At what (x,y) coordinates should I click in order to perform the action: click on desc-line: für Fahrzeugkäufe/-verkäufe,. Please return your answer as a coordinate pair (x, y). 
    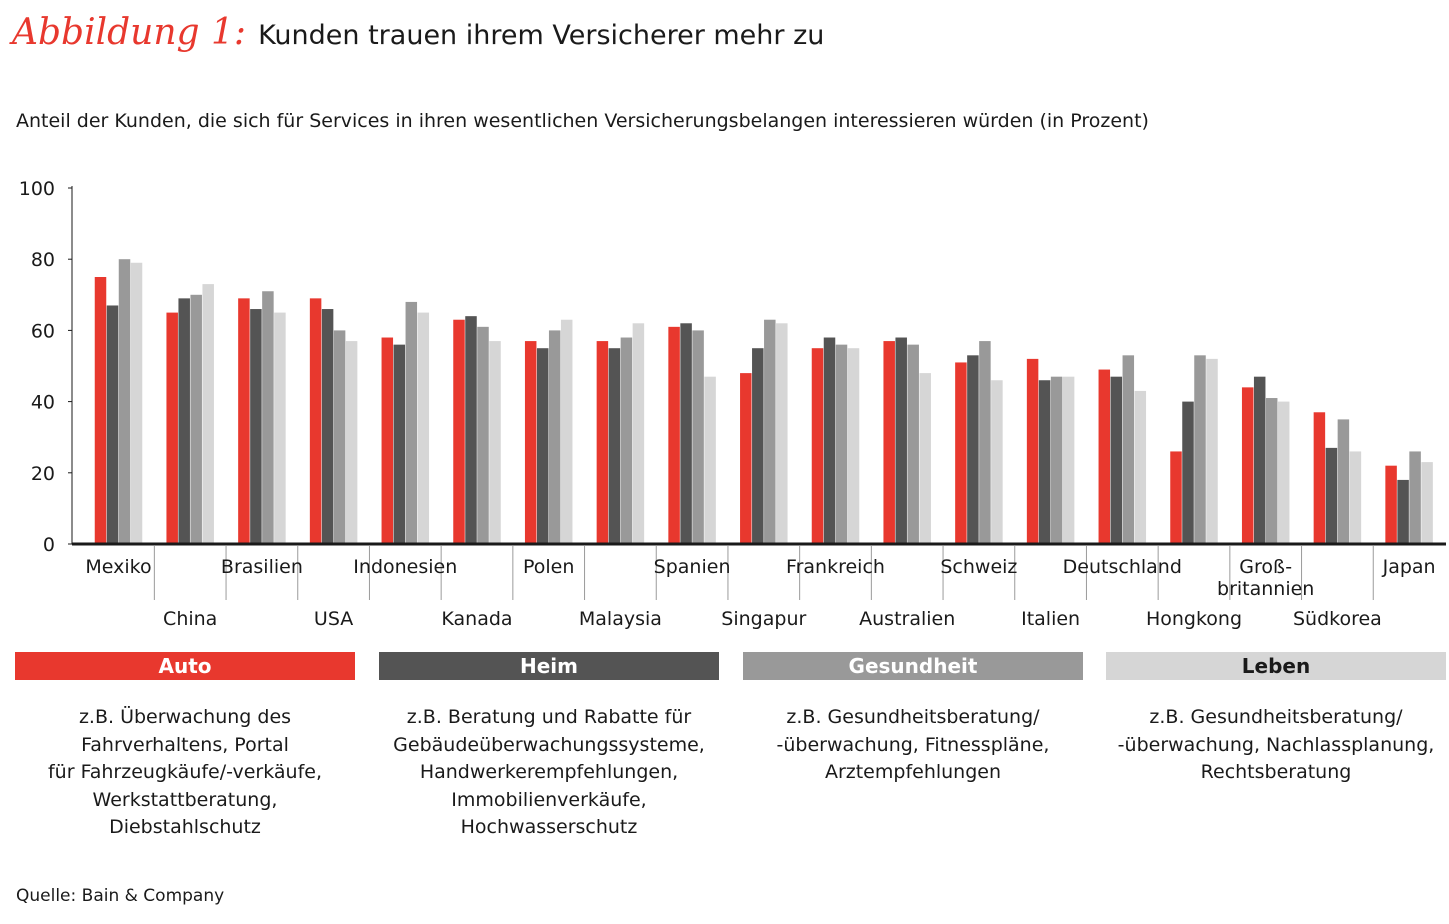
    Looking at the image, I should click on (185, 772).